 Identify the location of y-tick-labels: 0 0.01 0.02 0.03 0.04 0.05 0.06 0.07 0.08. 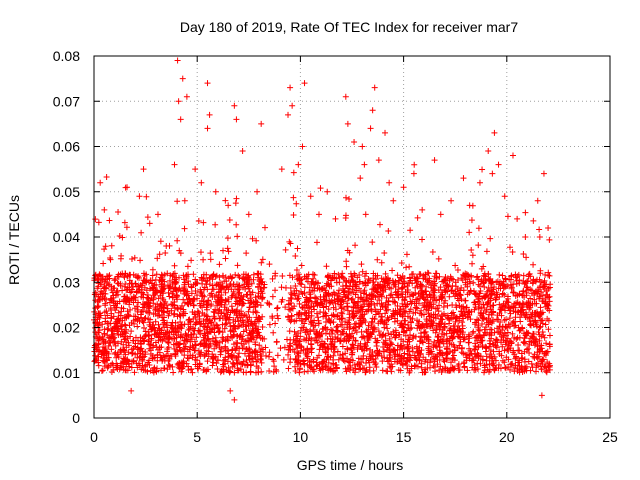
(66, 237).